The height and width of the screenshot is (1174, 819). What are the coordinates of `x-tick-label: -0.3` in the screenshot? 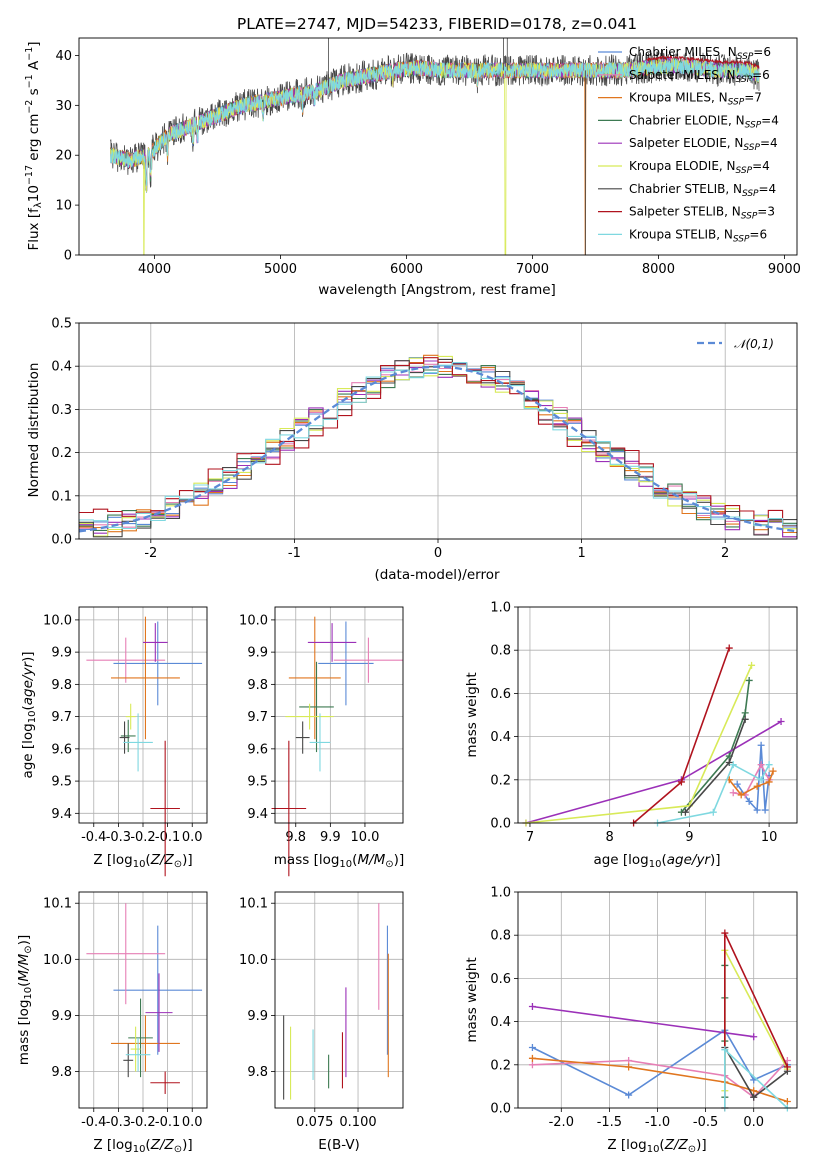 It's located at (118, 837).